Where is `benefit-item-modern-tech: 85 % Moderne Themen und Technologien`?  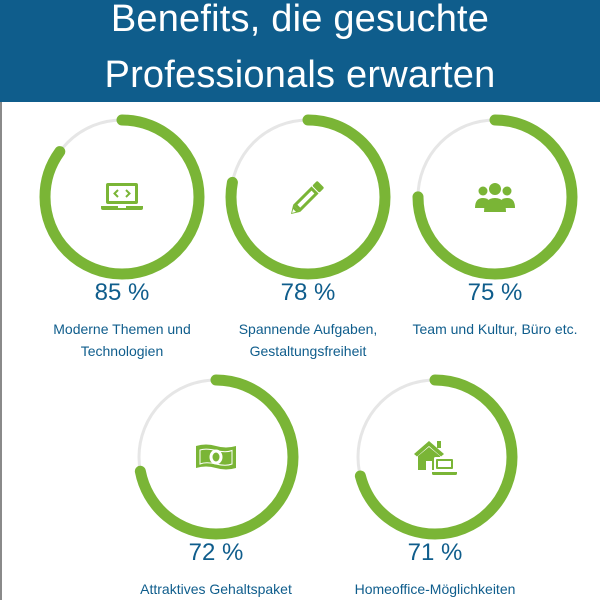 benefit-item-modern-tech: 85 % Moderne Themen und Technologien is located at coordinates (122, 239).